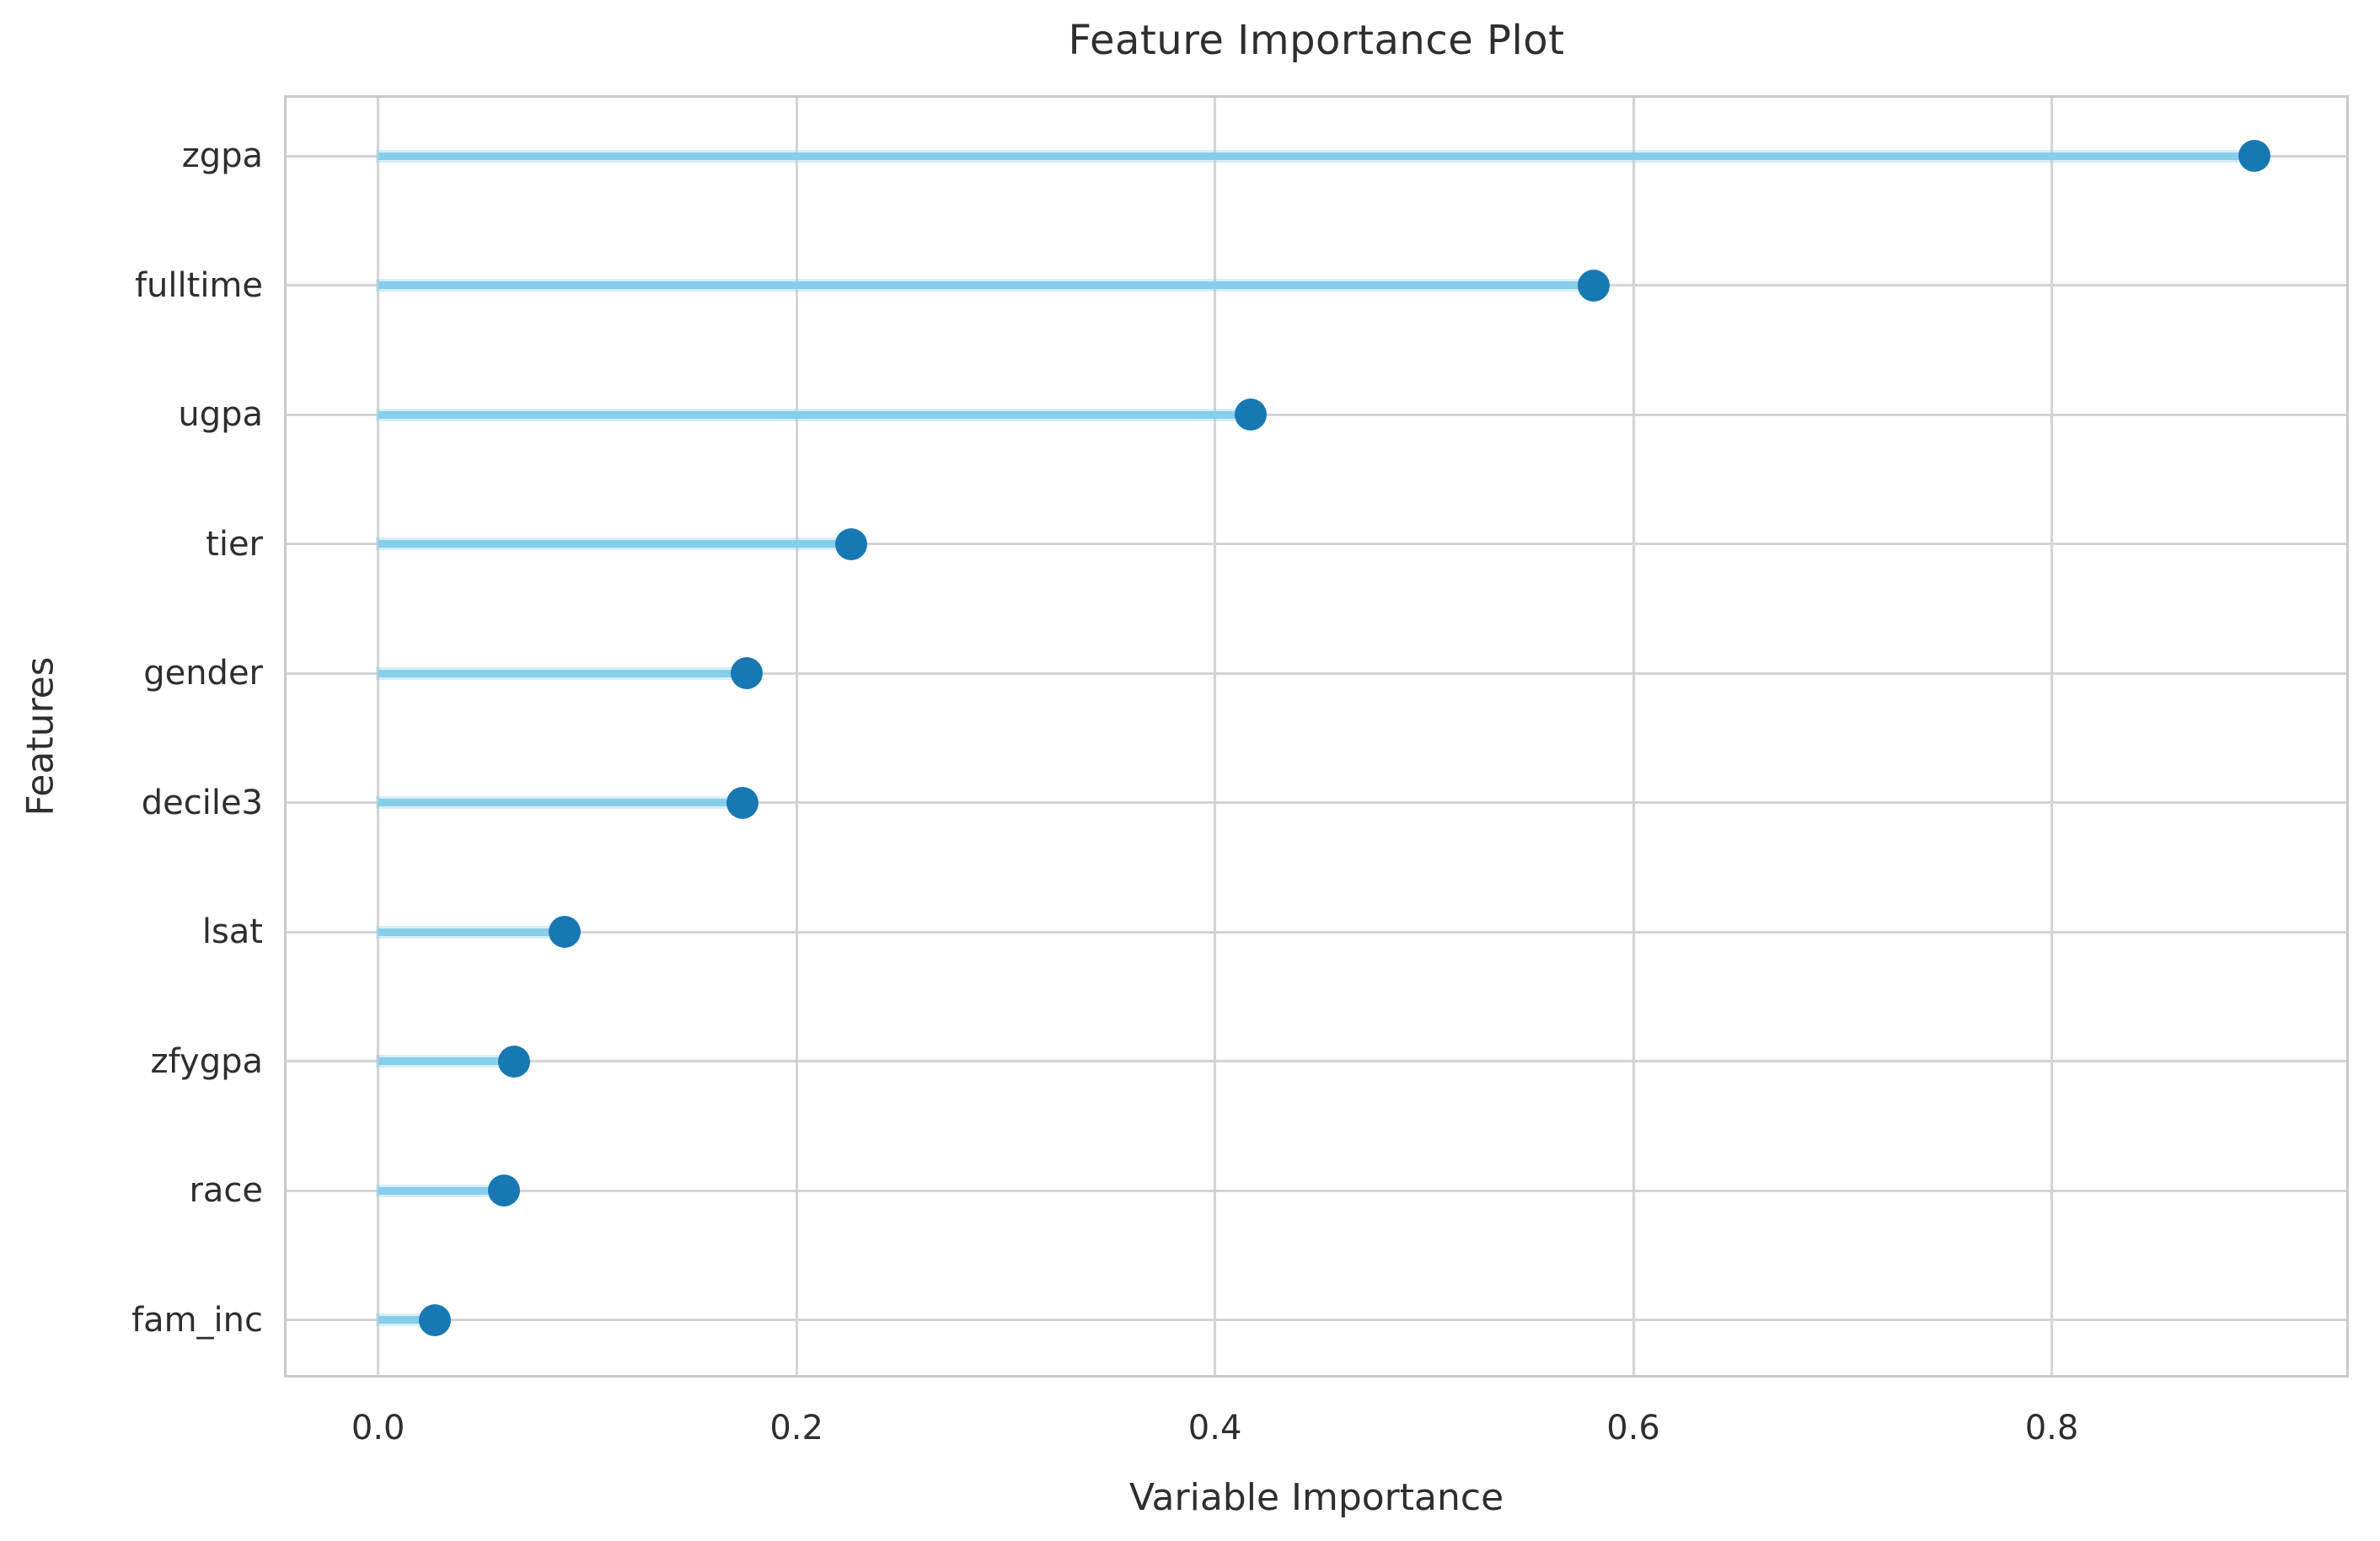 This screenshot has width=2380, height=1541. Describe the element at coordinates (986, 285) in the screenshot. I see `stem-fulltime` at that location.